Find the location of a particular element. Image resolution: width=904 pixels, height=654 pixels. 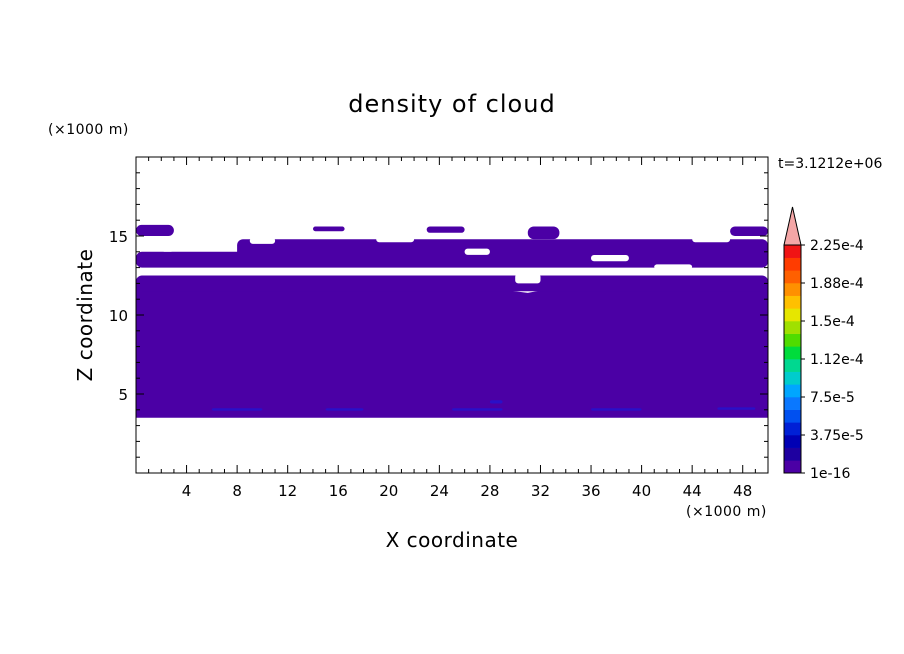

x-tick-label: 48 is located at coordinates (742, 491).